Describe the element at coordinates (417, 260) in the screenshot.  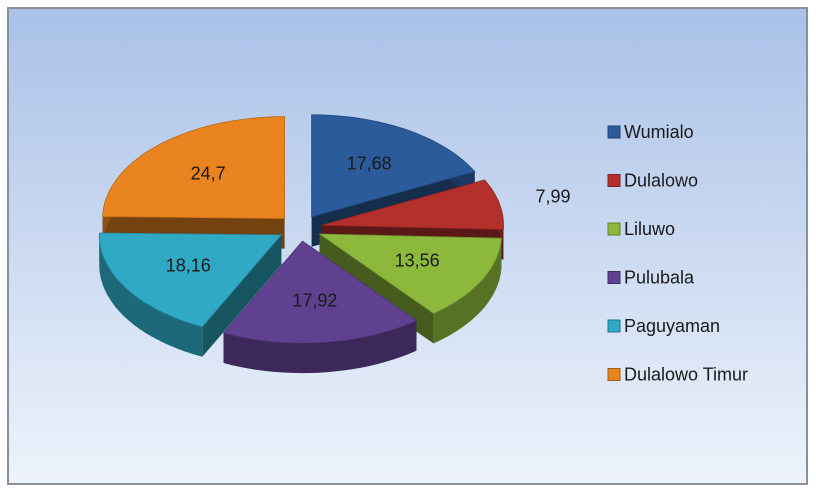
I see `data-label: 13,56` at that location.